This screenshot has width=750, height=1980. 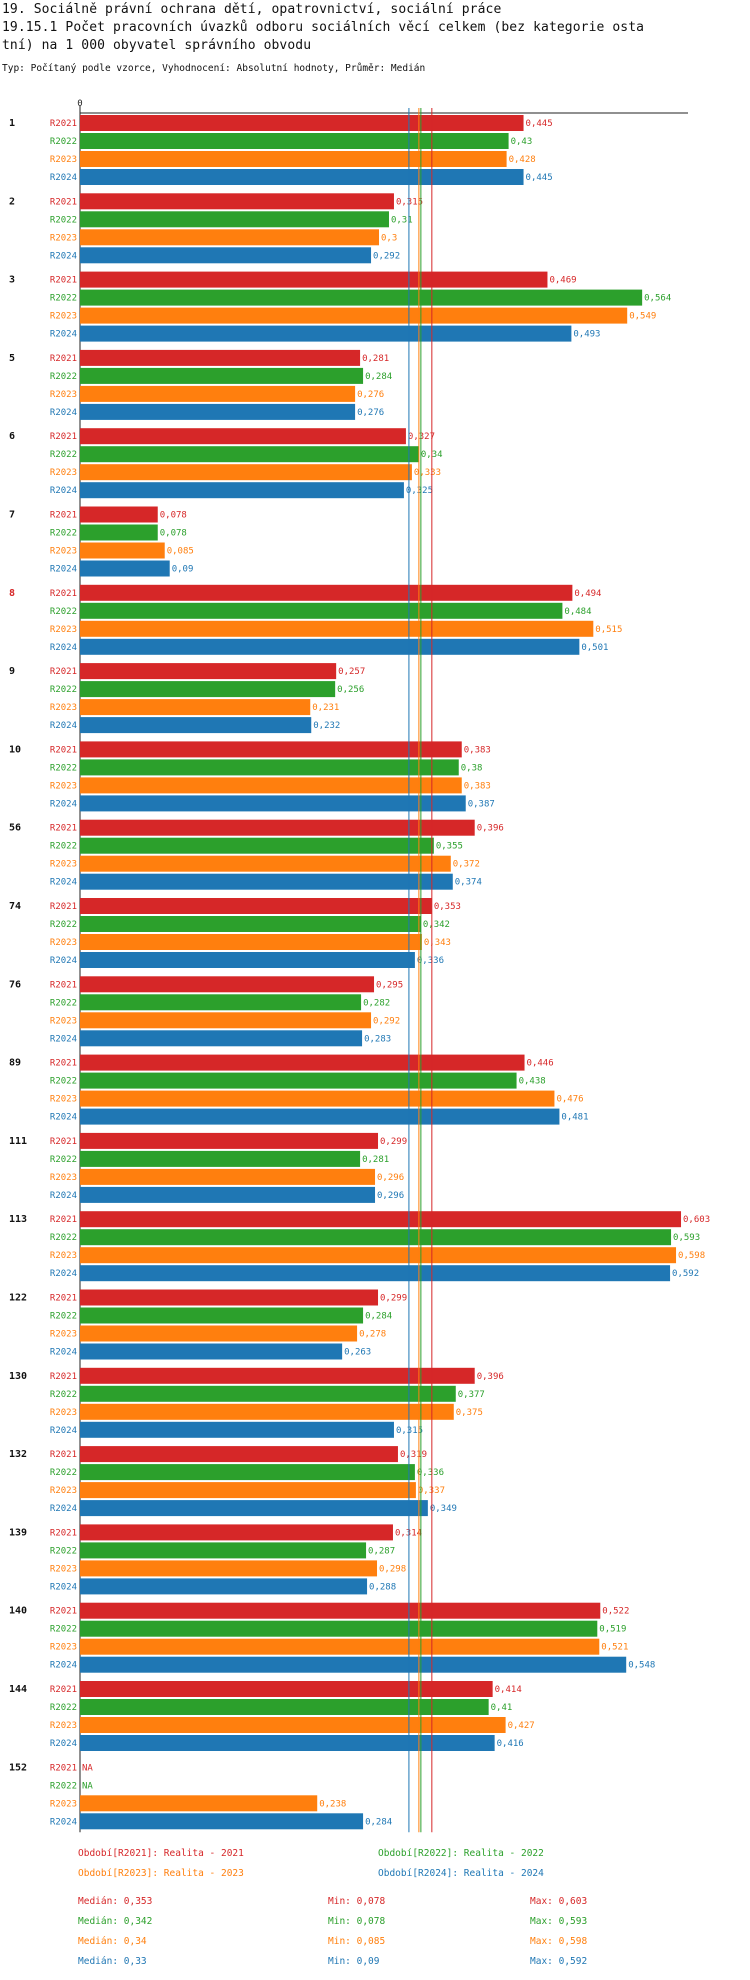 I want to click on bar-value-label: 0,598, so click(x=691, y=1256).